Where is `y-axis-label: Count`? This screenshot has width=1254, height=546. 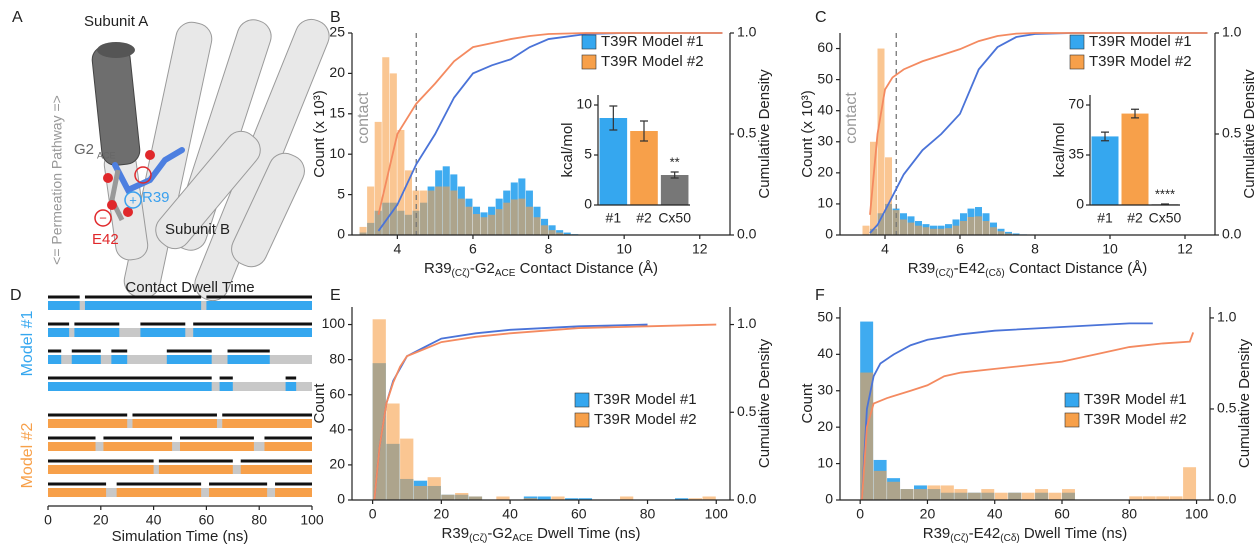
y-axis-label: Count is located at coordinates (319, 403).